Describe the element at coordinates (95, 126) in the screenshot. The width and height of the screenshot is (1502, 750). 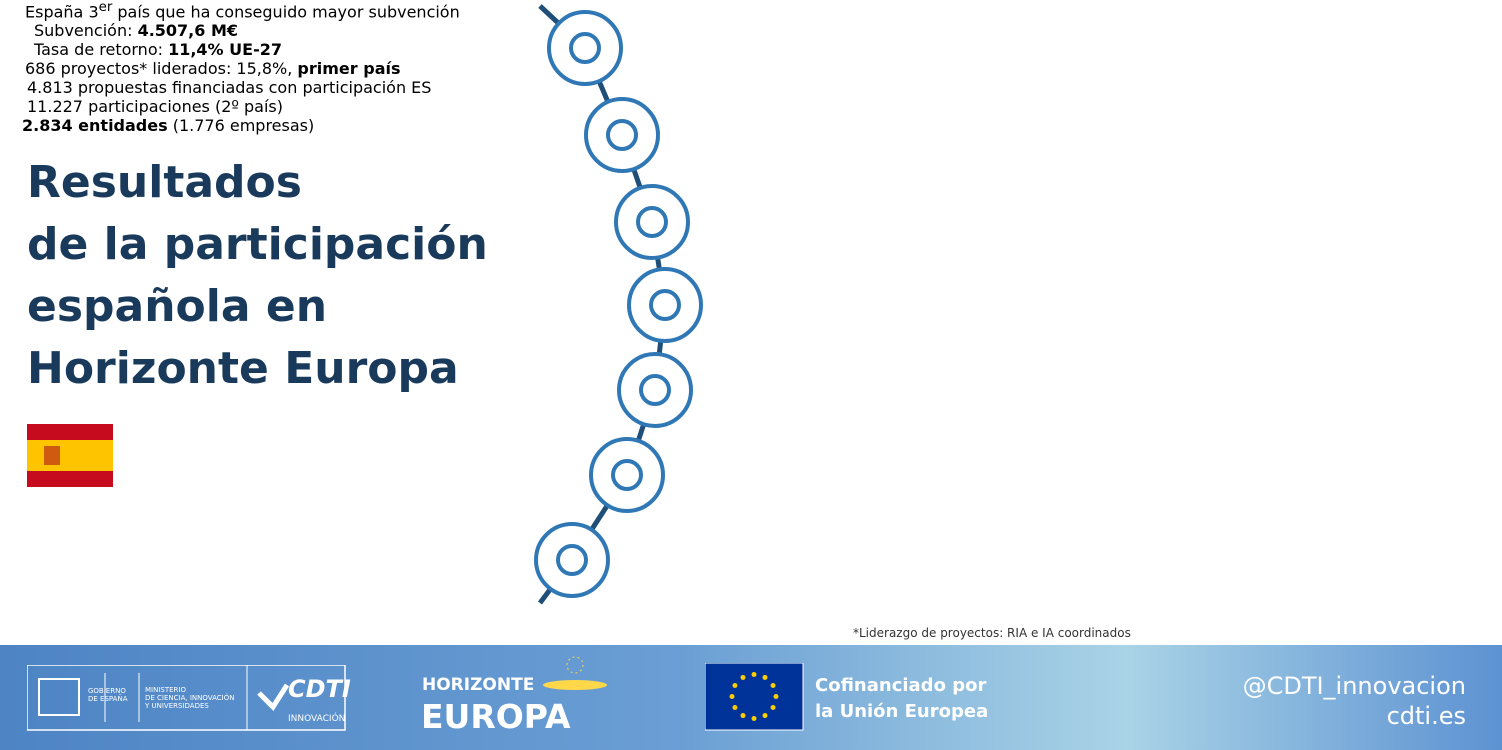
I see `item-text: 2.834 entidades` at that location.